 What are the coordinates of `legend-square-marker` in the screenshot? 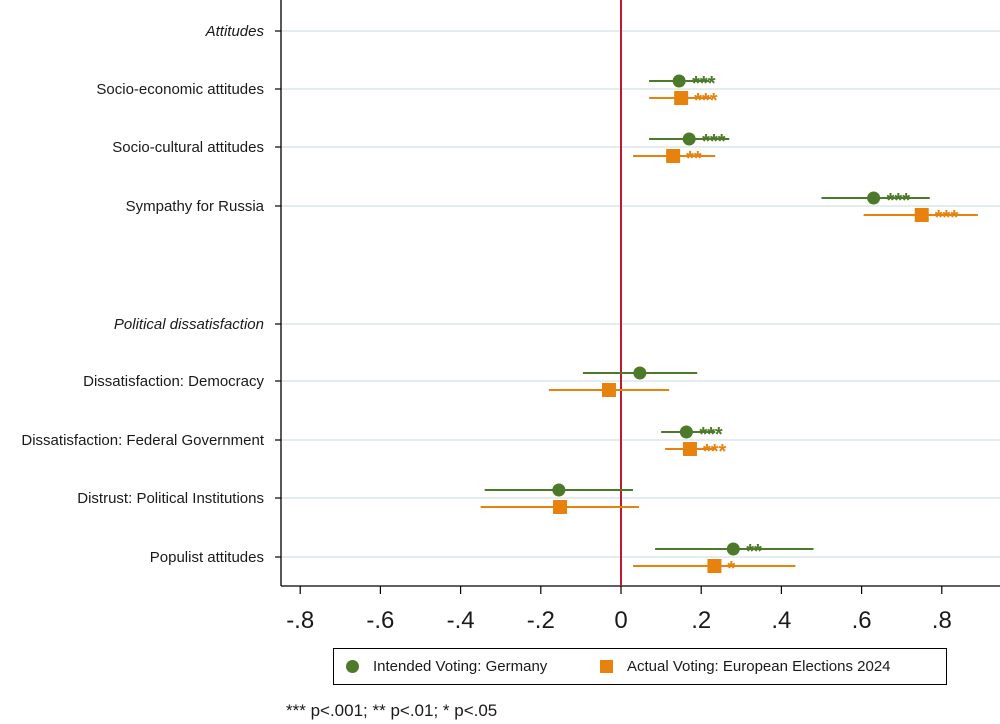 It's located at (606, 666).